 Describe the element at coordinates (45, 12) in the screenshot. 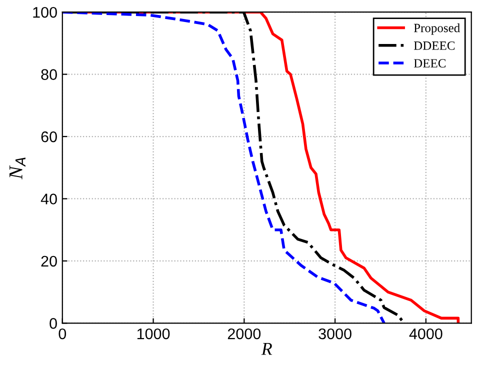

I see `y-tick-label: 100` at that location.